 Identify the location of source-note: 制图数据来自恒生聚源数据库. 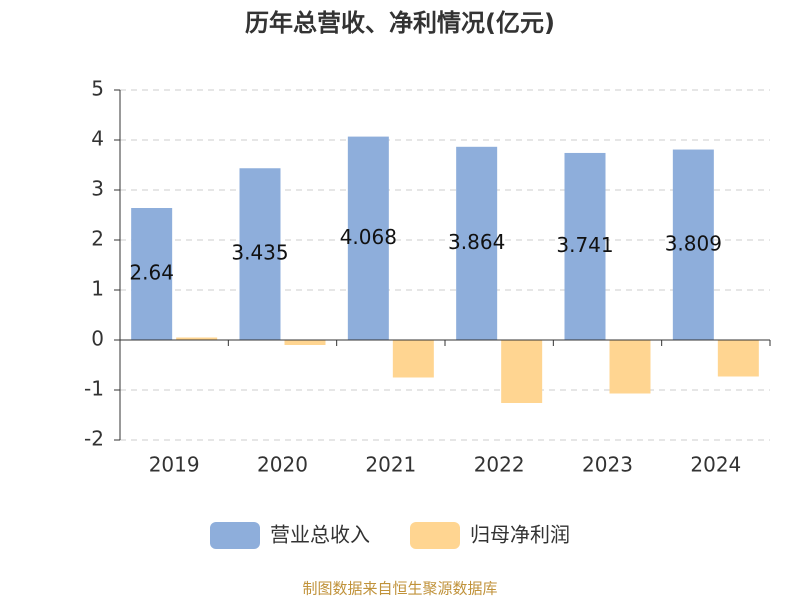
(399, 589).